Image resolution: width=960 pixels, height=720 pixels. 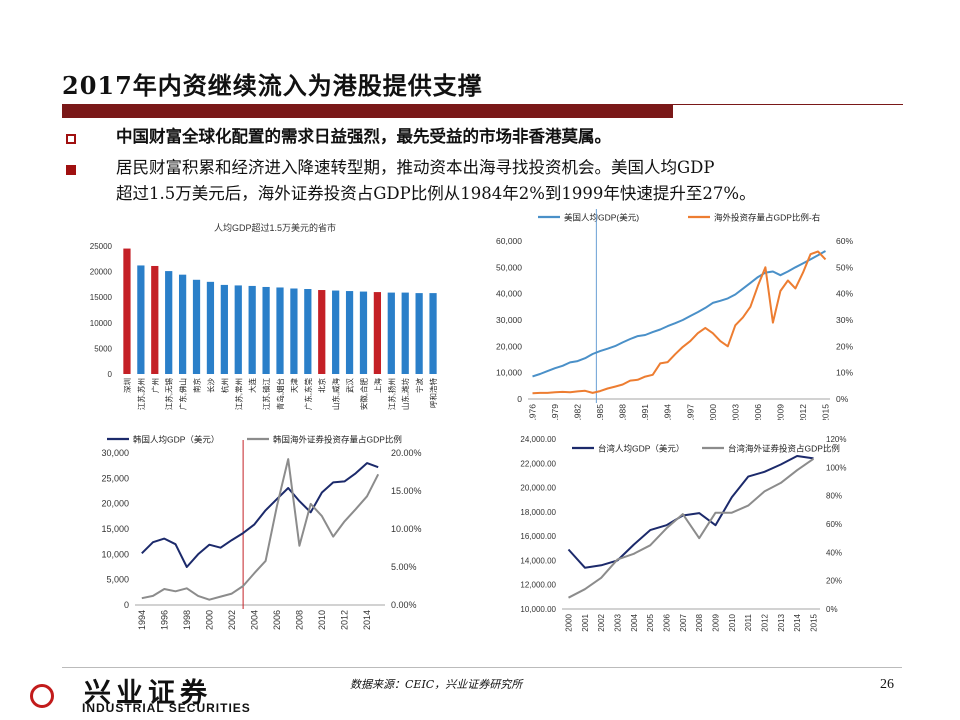 What do you see at coordinates (350, 385) in the screenshot?
I see `x-tick-label: 武汉` at bounding box center [350, 385].